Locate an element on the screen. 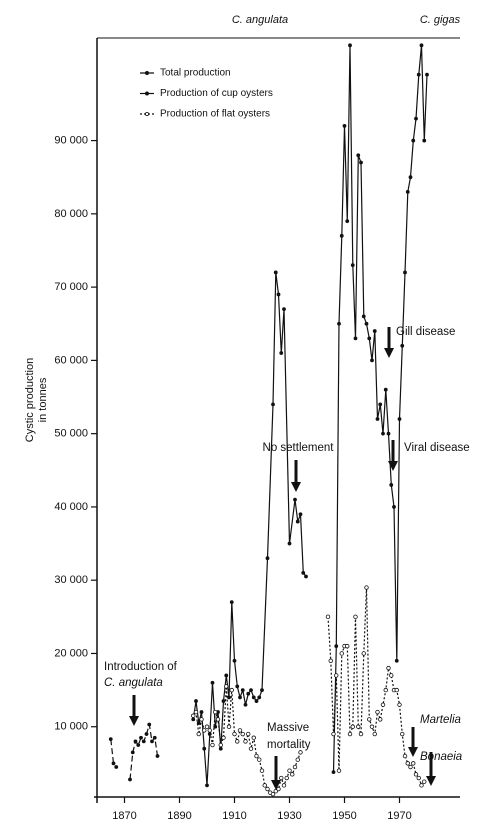 The image size is (500, 827). x-tick-label: 1870 is located at coordinates (124, 816).